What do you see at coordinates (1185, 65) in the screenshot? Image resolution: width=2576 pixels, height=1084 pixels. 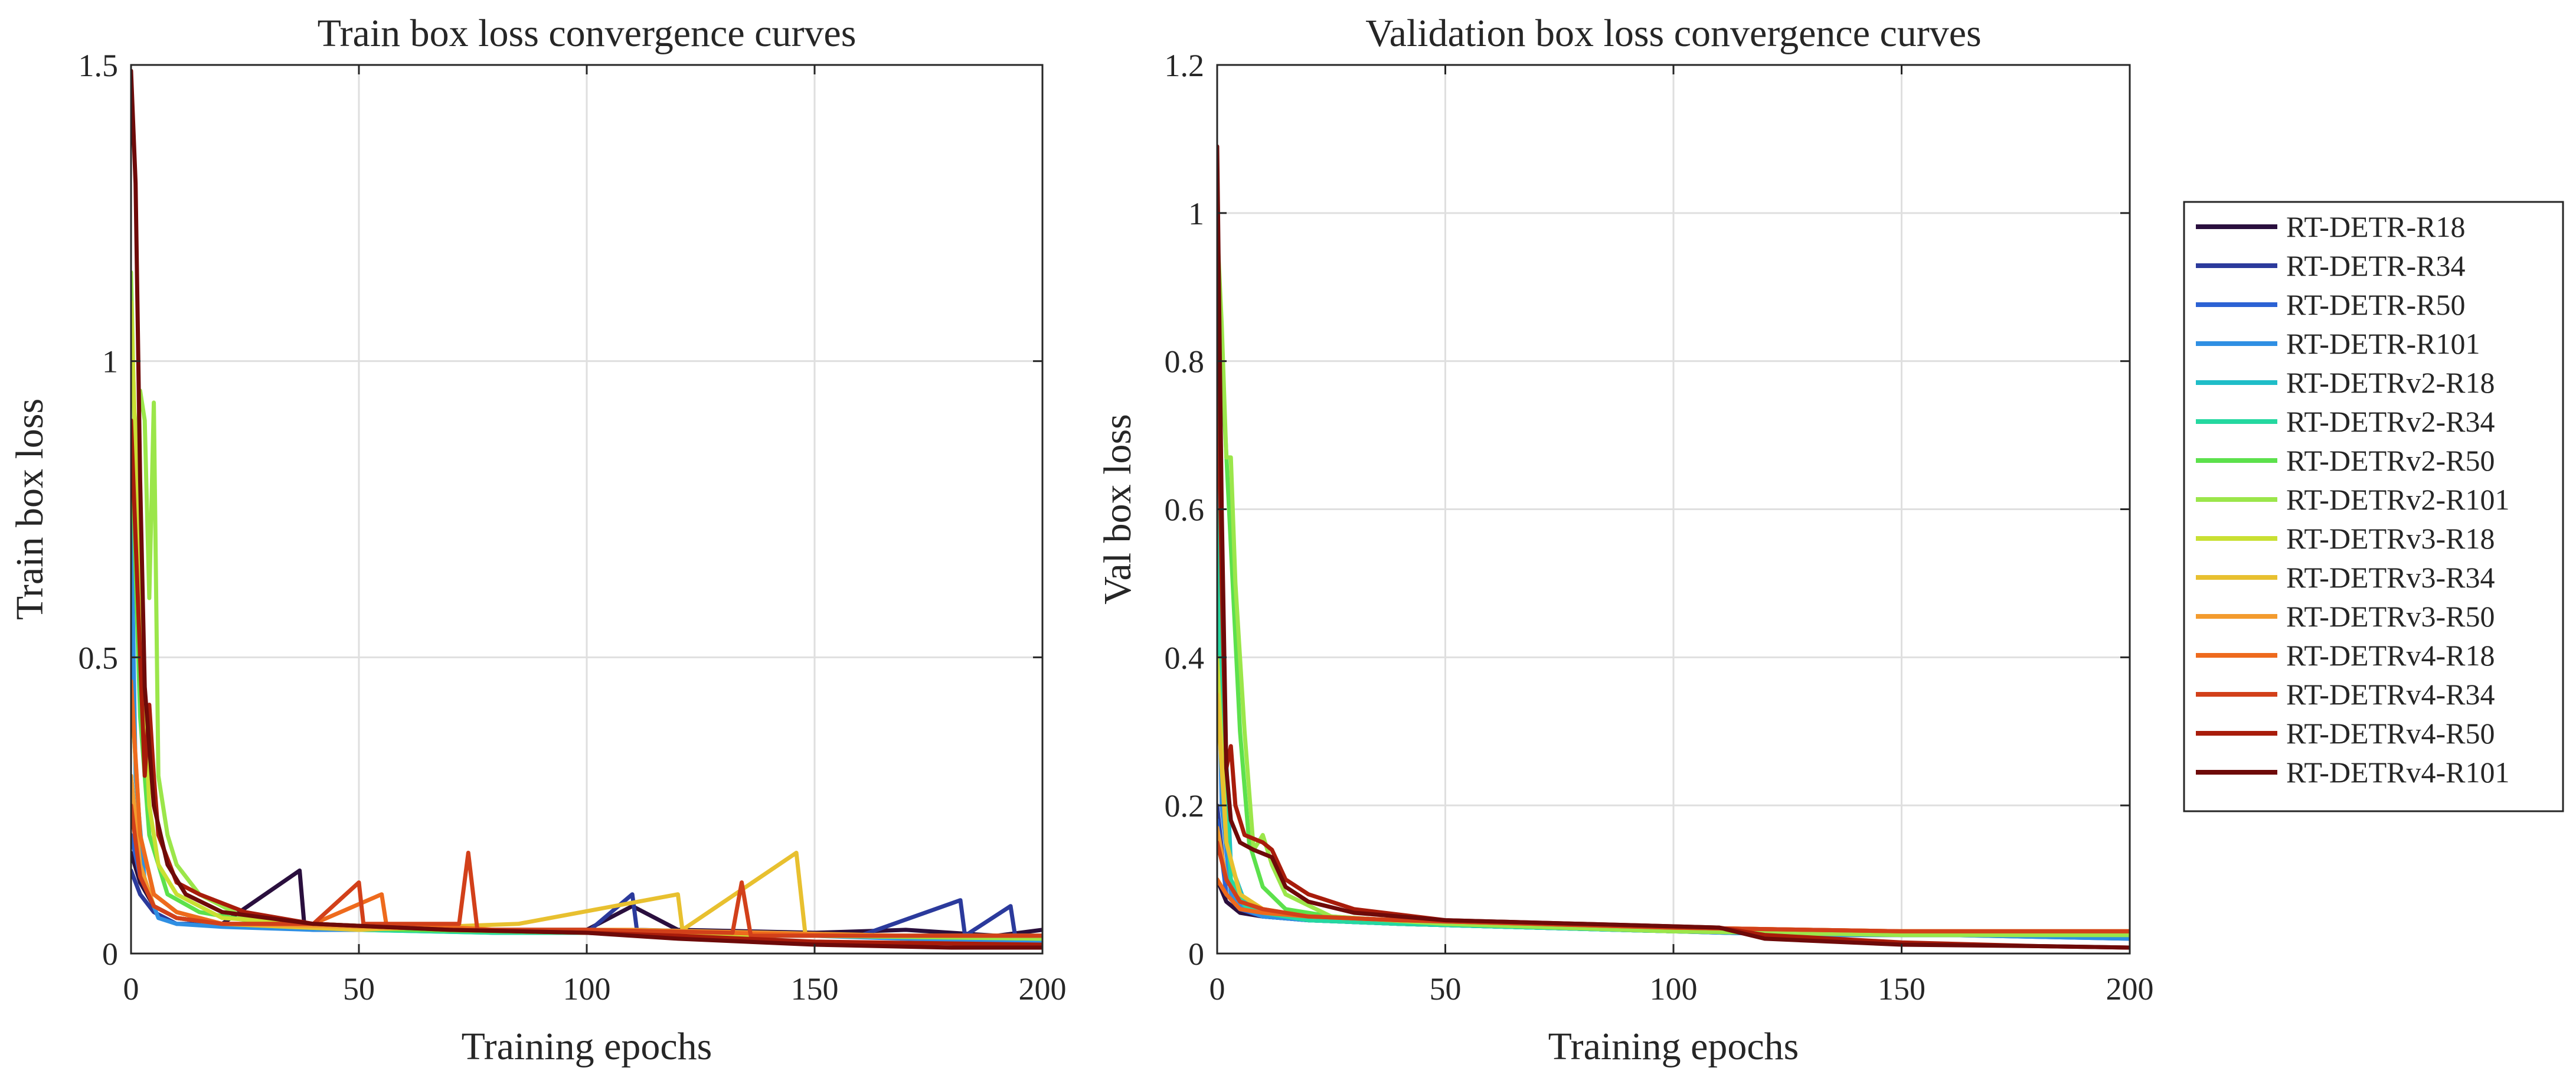 I see `y-tick-label: 1.2` at bounding box center [1185, 65].